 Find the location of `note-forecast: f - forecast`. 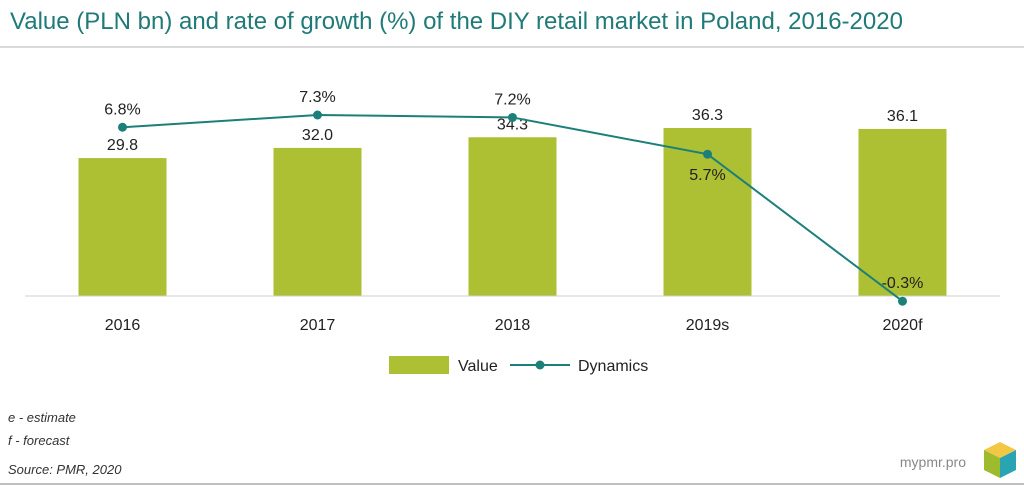

note-forecast: f - forecast is located at coordinates (39, 440).